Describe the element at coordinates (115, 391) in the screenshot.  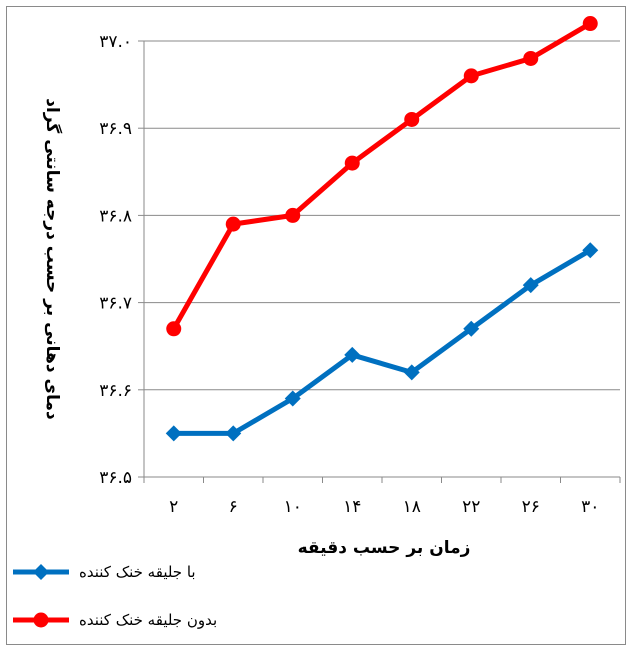
I see `y-tick-label: ۳۶.۶` at that location.